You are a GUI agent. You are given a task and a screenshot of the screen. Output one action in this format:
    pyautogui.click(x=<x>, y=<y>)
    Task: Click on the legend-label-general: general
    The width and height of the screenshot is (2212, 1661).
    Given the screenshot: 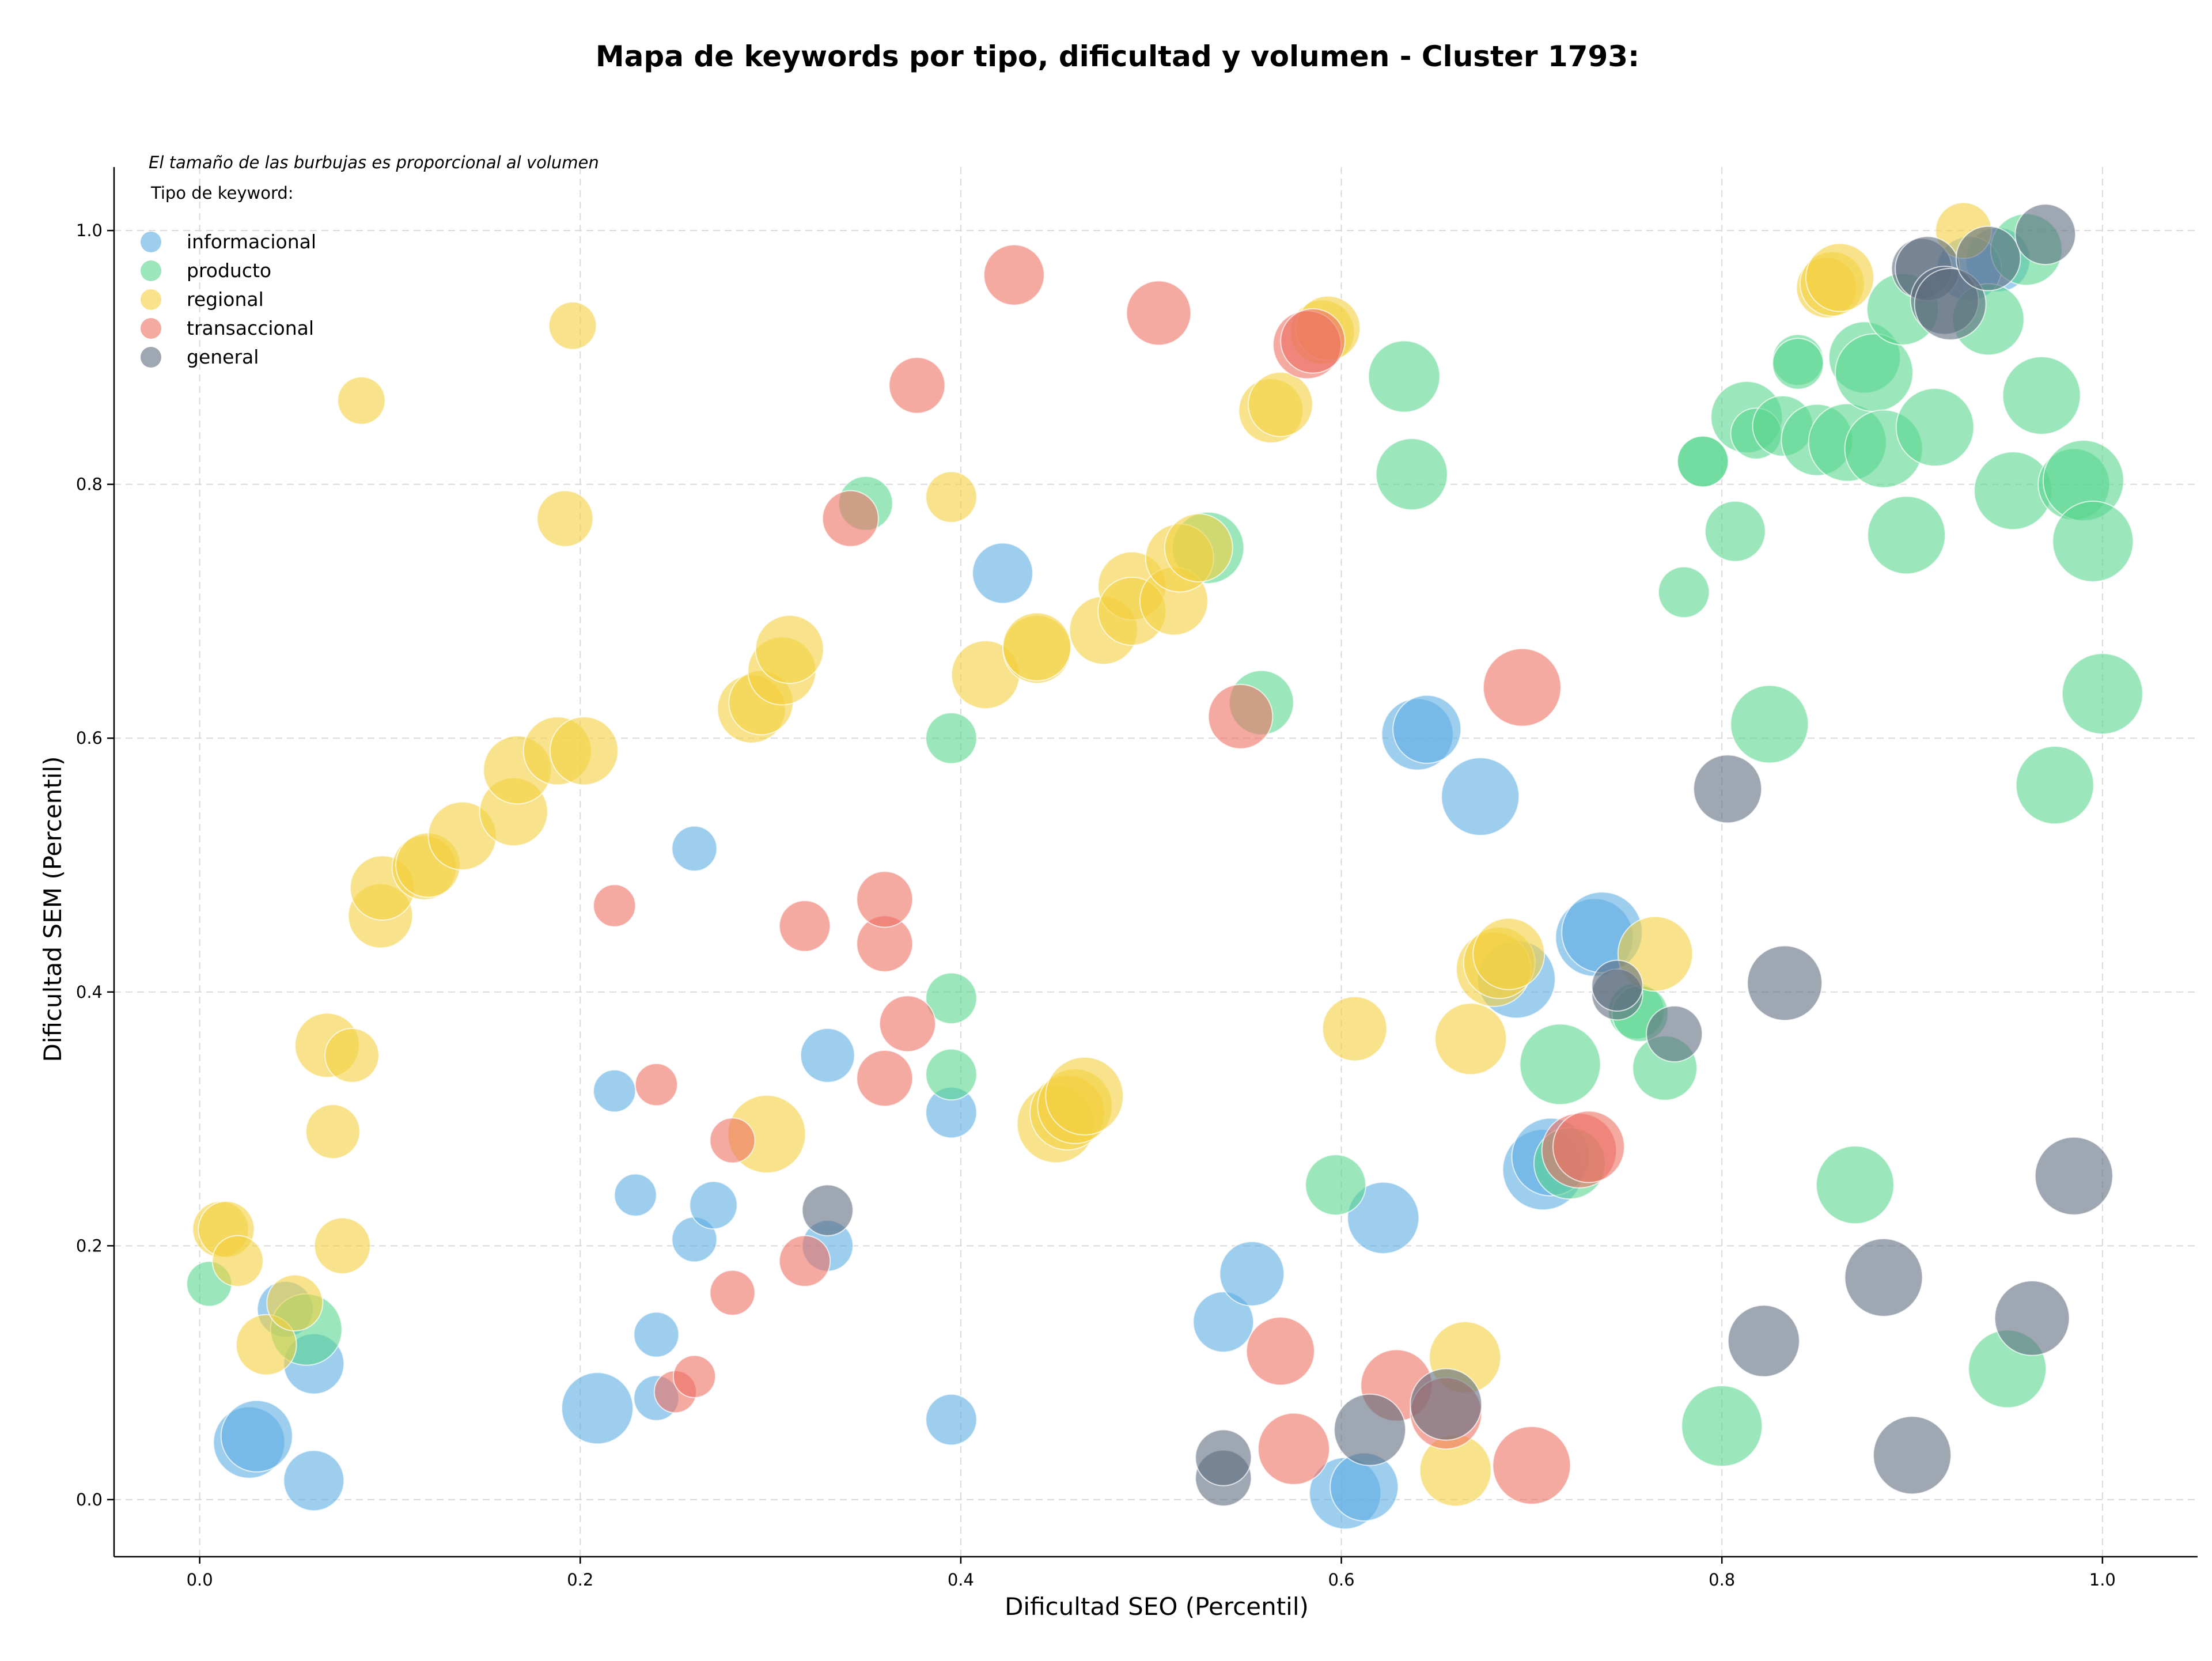 What is the action you would take?
    pyautogui.click(x=223, y=357)
    